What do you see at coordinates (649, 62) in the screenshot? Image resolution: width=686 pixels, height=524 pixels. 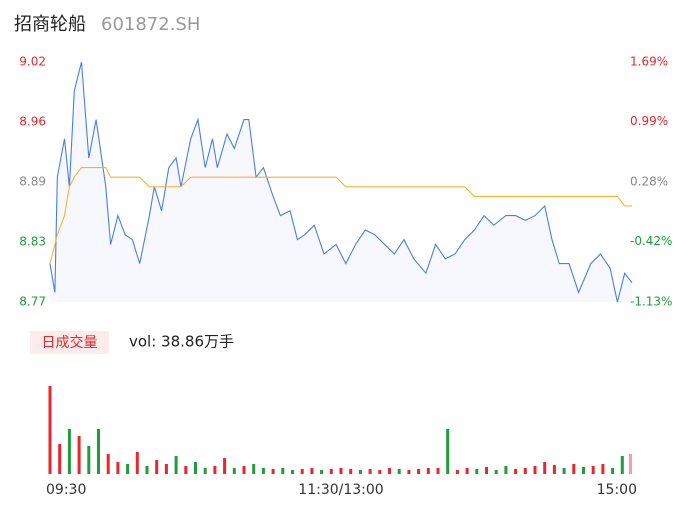 I see `y2-tick-label: 1.69%` at bounding box center [649, 62].